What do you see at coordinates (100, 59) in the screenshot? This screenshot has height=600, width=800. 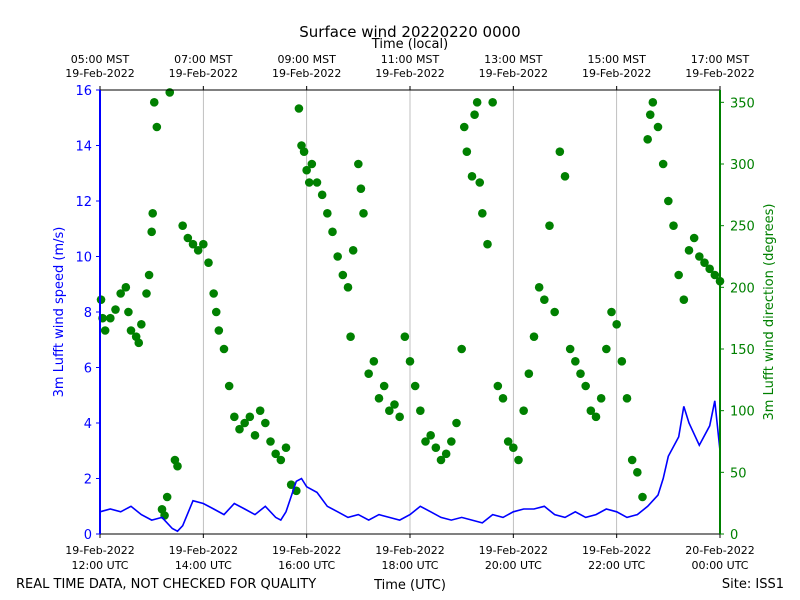 I see `top-tick-label-time: 05:00 MST` at bounding box center [100, 59].